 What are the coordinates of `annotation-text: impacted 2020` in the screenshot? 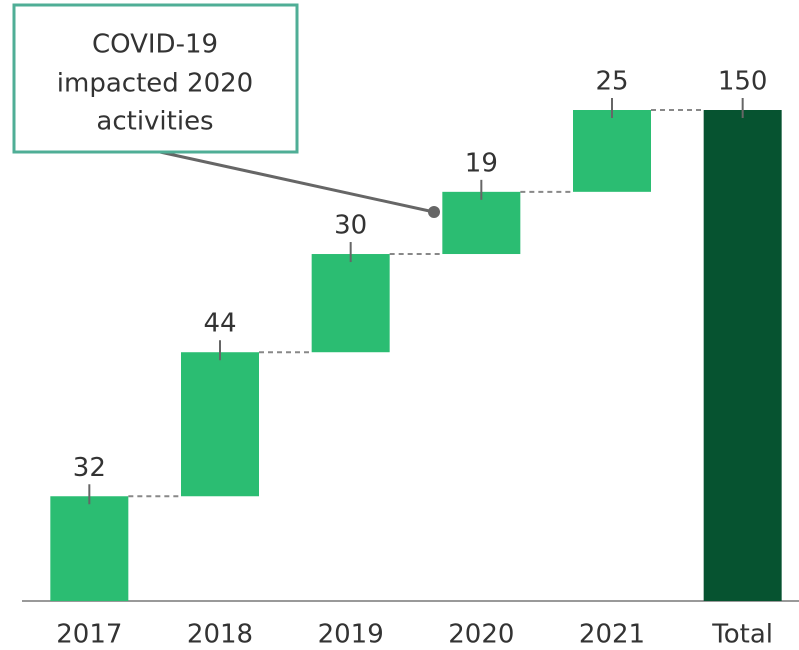 It's located at (155, 84).